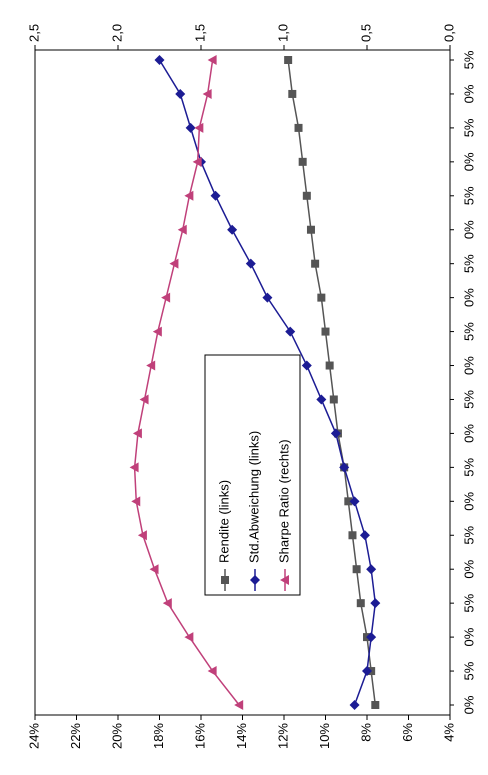 The width and height of the screenshot is (488, 775). I want to click on y-tick-label: 12%, so click(282, 736).